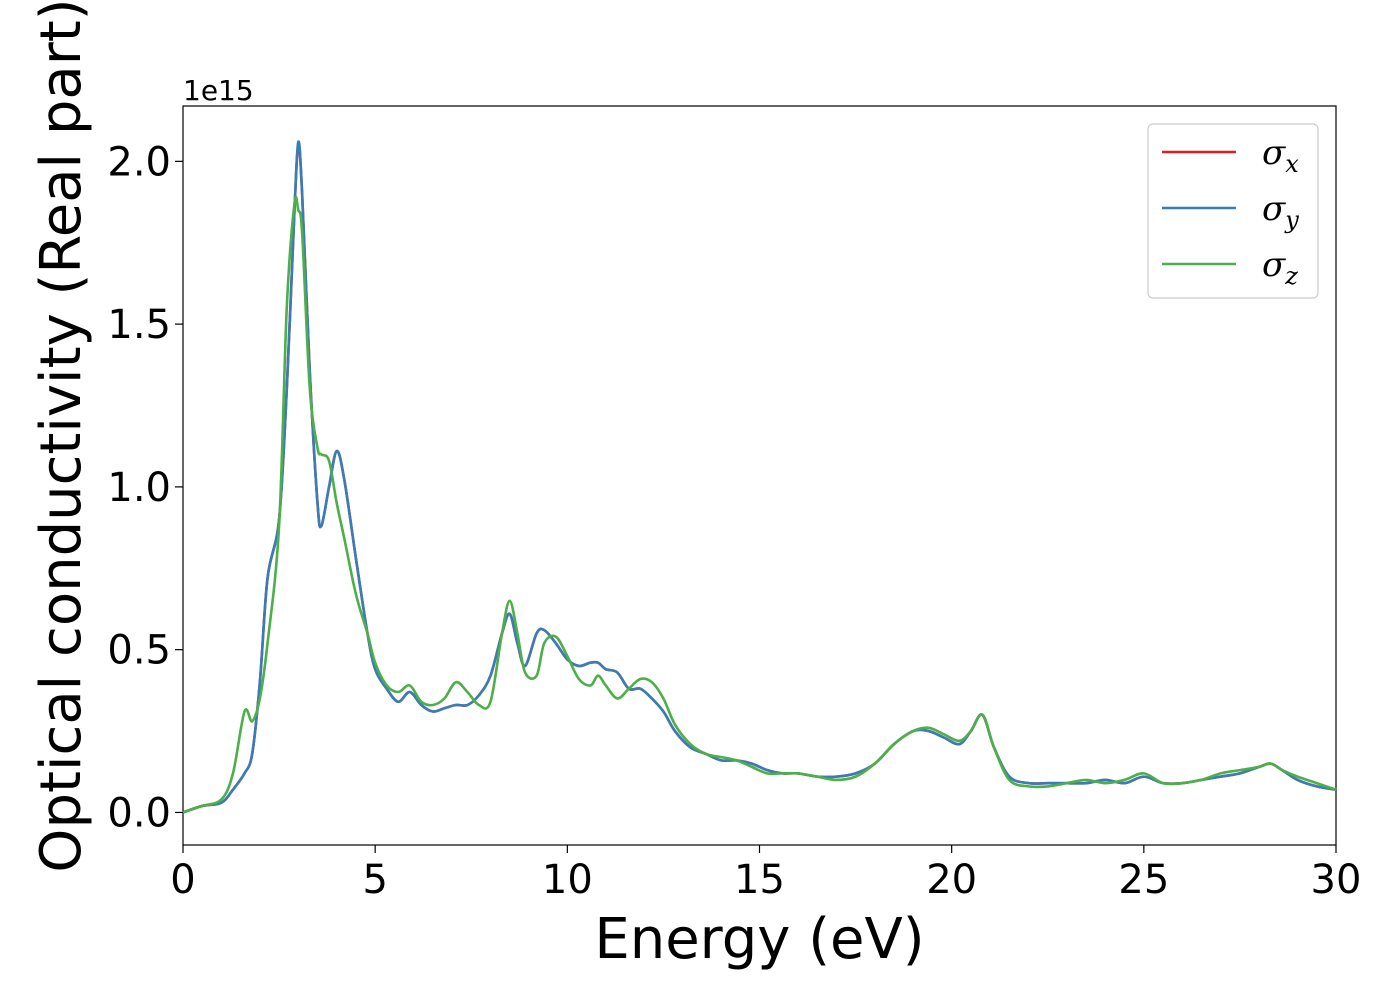  Describe the element at coordinates (1280, 155) in the screenshot. I see `legend-label-sigma-x: σx` at that location.